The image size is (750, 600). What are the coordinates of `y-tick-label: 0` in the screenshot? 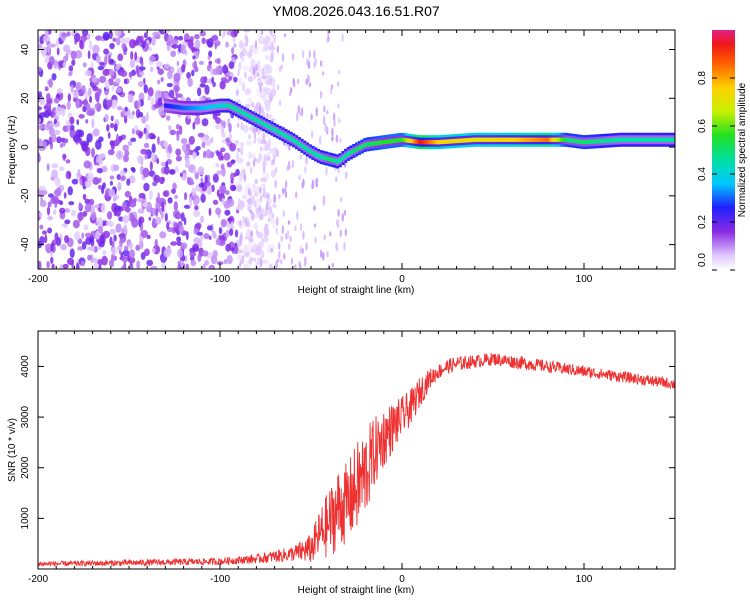 It's located at (25, 147).